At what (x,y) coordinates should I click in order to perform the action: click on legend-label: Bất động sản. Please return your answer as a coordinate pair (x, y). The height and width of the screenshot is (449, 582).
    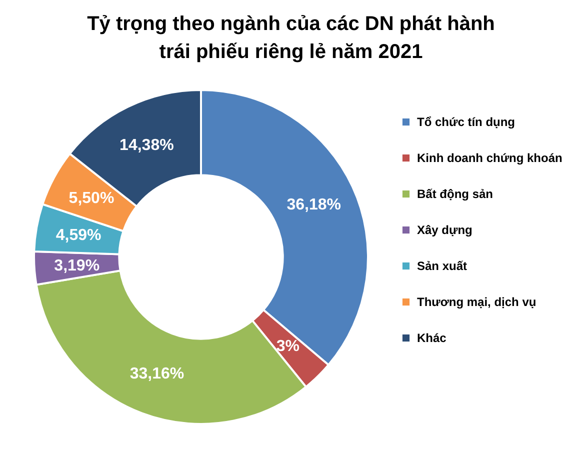
    Looking at the image, I should click on (455, 194).